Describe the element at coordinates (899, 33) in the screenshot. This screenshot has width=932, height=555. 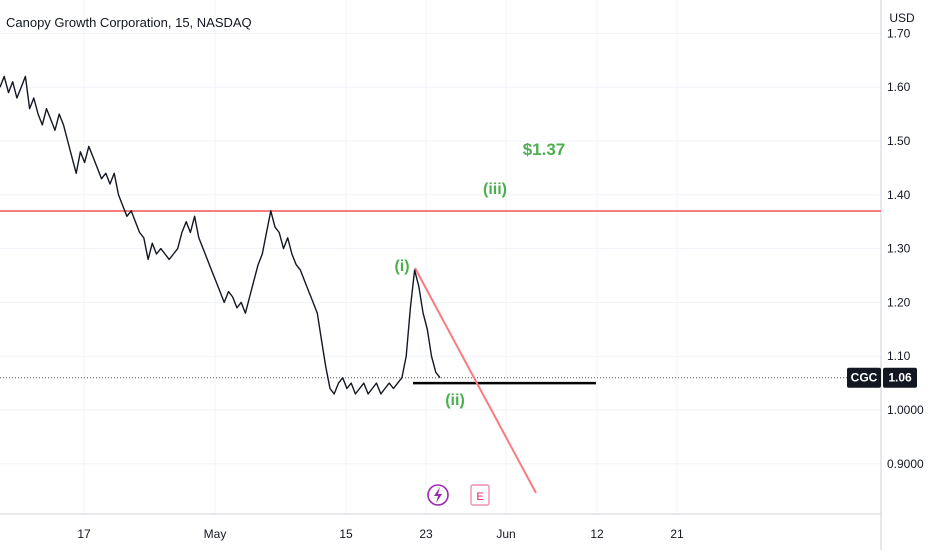
I see `y-tick-label: 1.70` at that location.